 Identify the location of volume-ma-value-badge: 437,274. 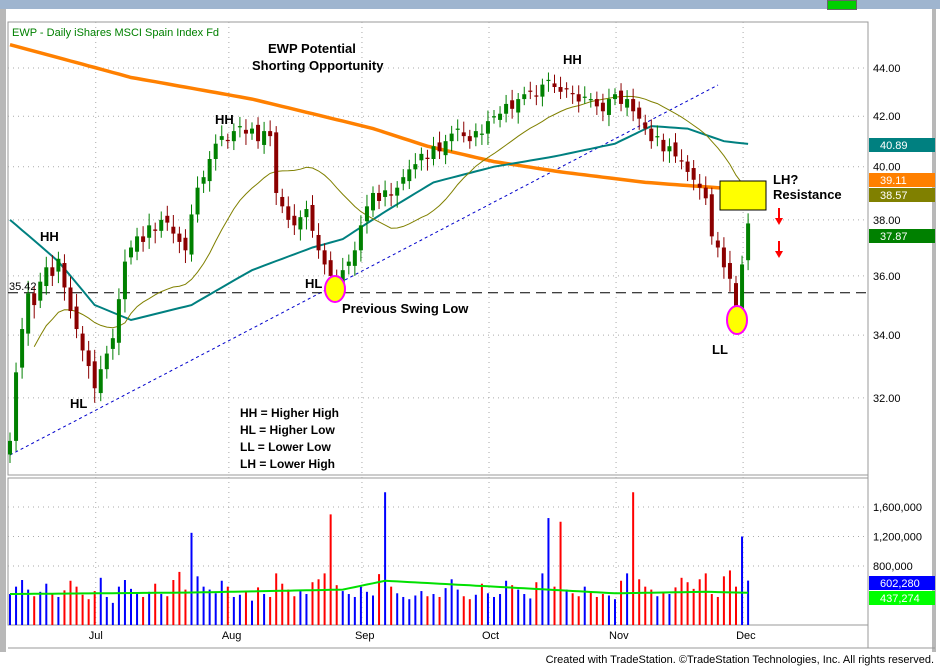
(900, 599).